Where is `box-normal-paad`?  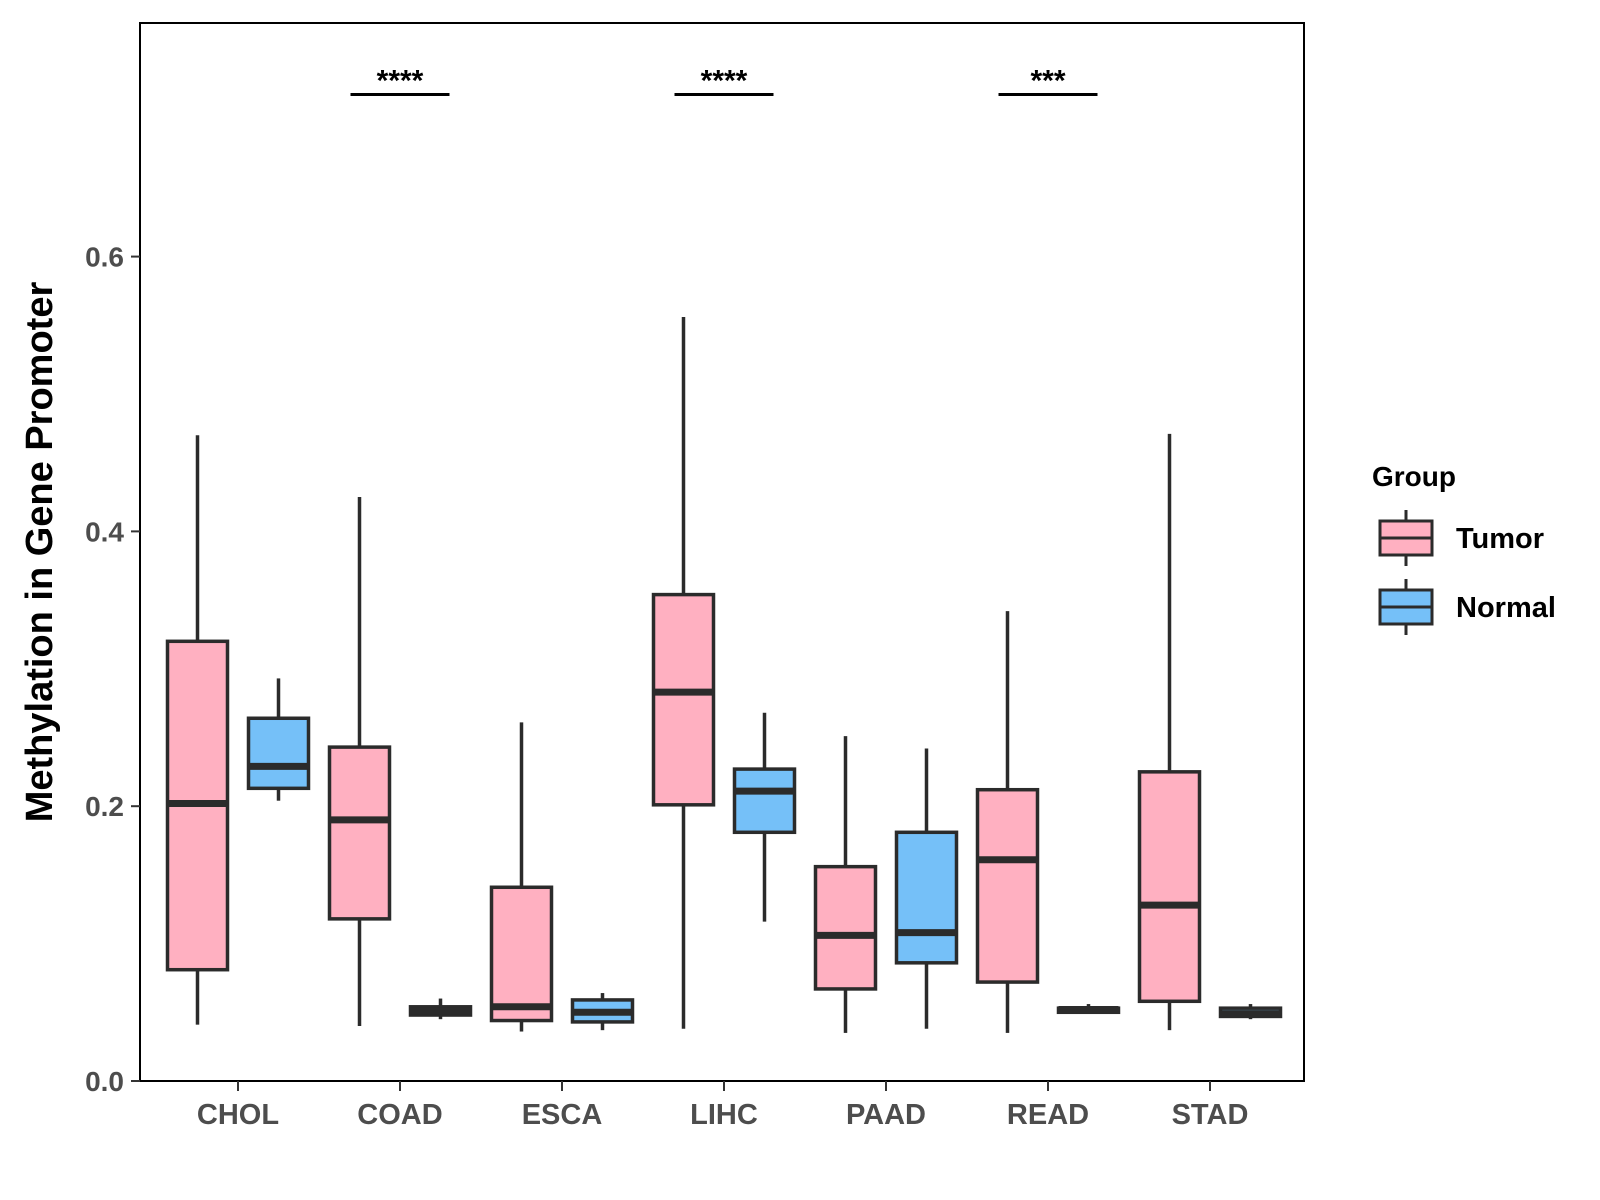
box-normal-paad is located at coordinates (926, 888).